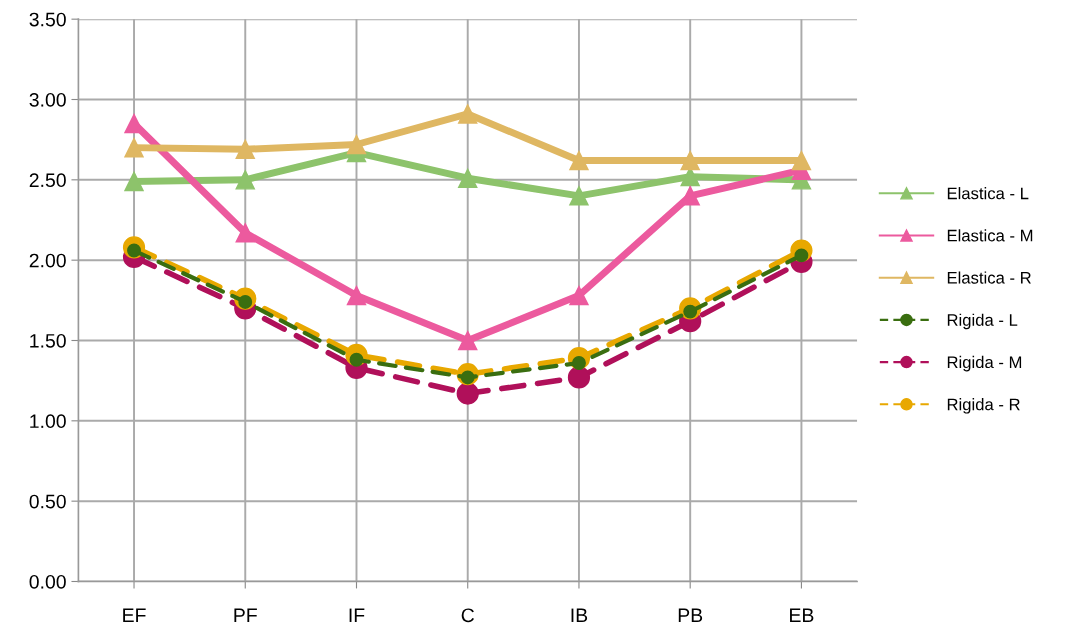 The image size is (1089, 639). Describe the element at coordinates (989, 277) in the screenshot. I see `legend-label: Elastica - R` at that location.